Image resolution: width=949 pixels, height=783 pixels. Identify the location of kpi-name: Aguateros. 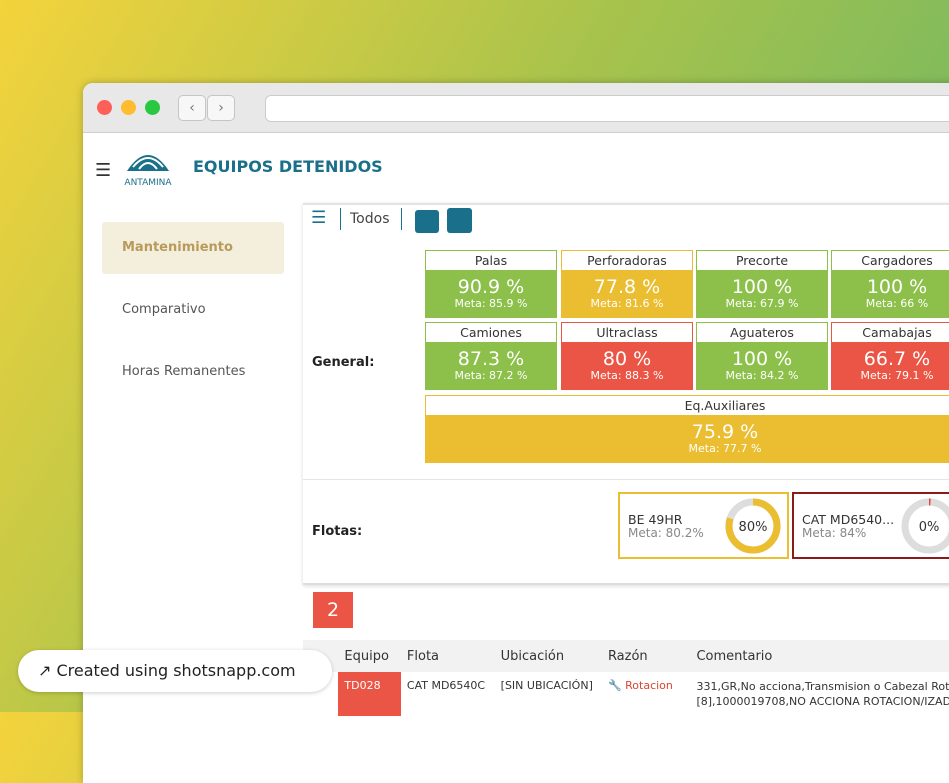
(762, 332).